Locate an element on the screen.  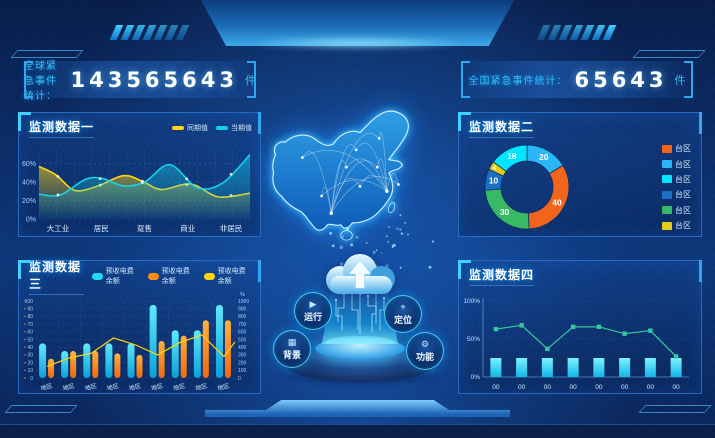
cloud-upload-icon is located at coordinates (360, 274).